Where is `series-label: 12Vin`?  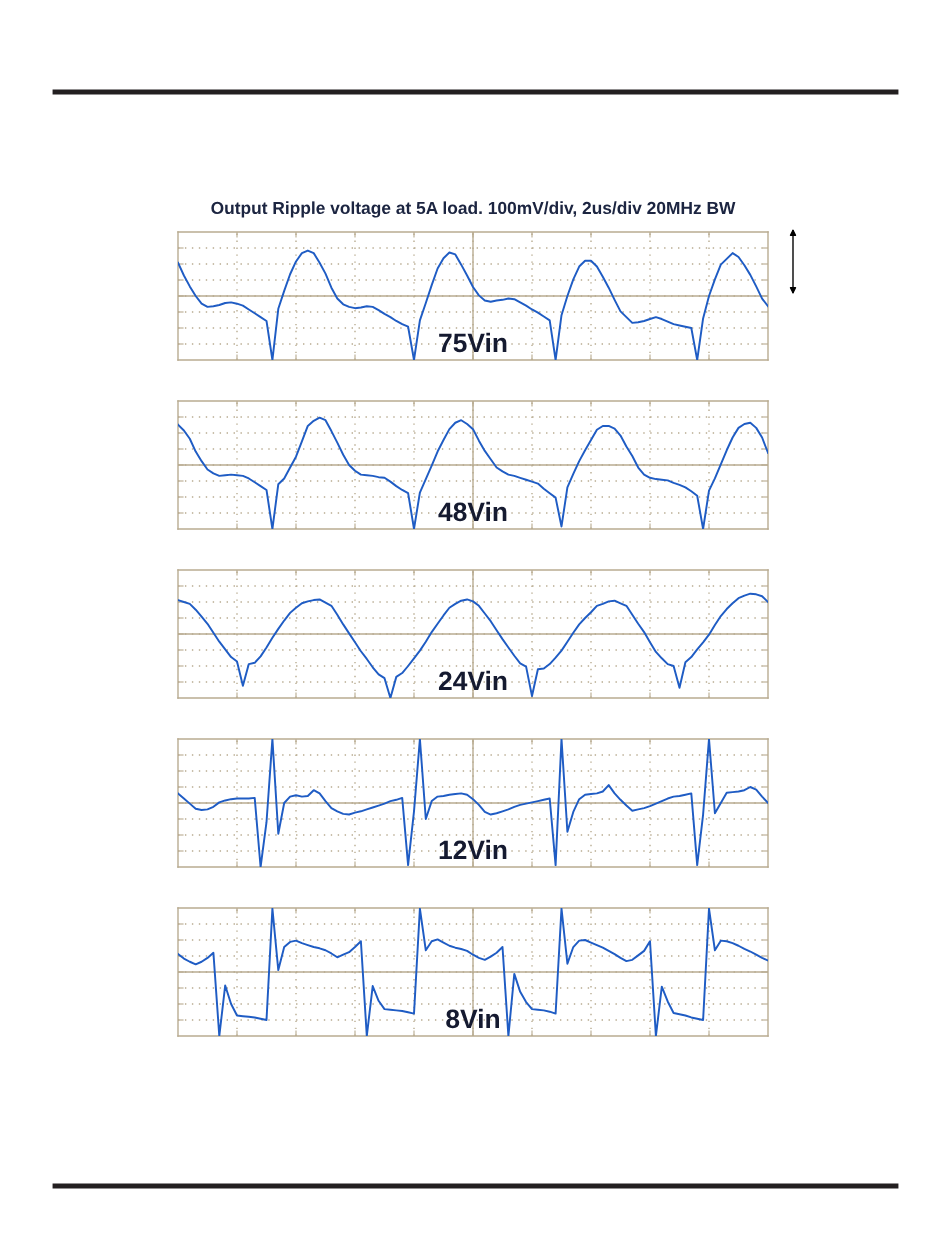 series-label: 12Vin is located at coordinates (473, 849).